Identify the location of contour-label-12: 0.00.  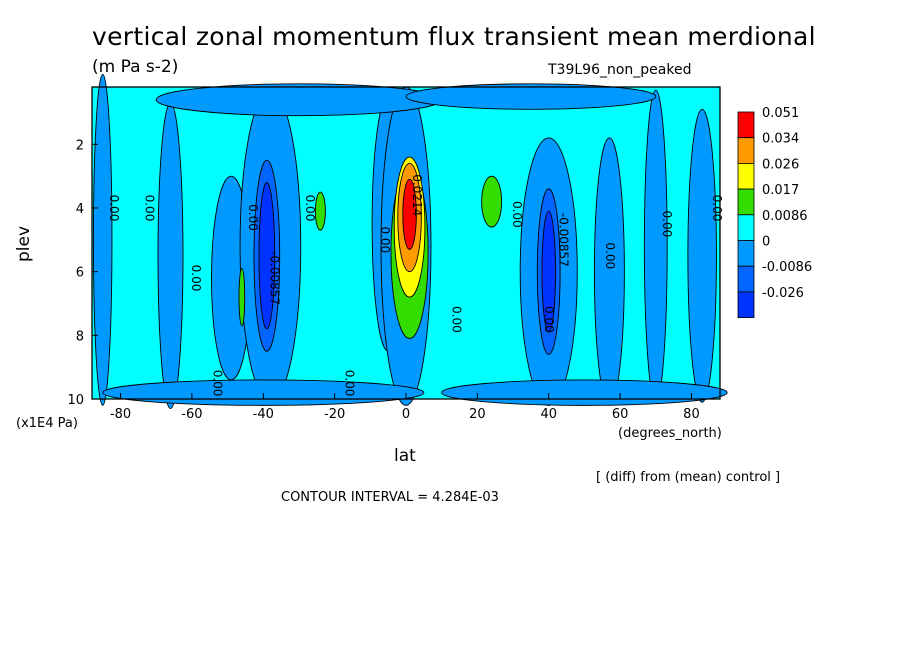
(549, 319).